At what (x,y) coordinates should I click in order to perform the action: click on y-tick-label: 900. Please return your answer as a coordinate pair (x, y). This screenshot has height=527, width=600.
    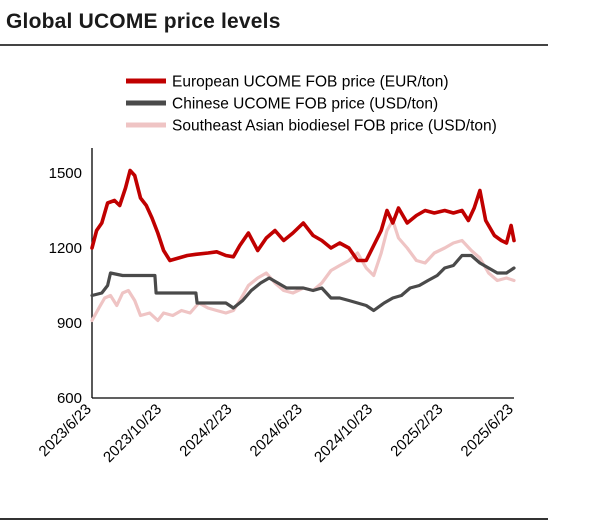
    Looking at the image, I should click on (69, 323).